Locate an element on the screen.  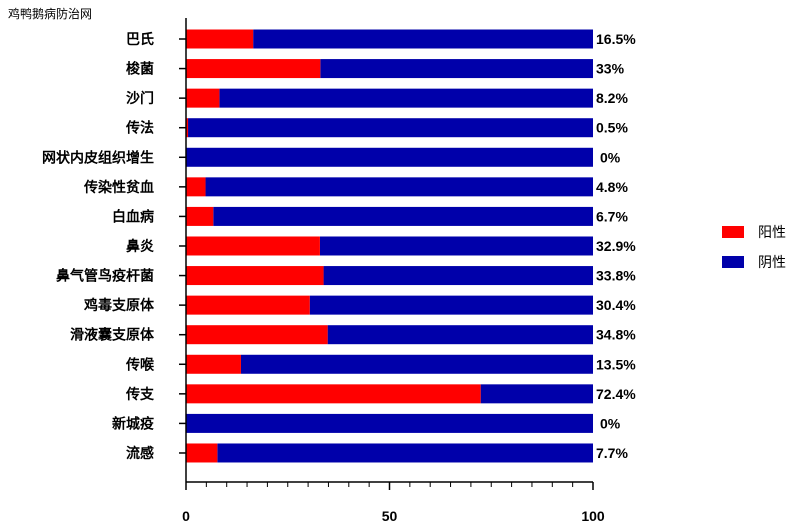
x-tick-label: 0 is located at coordinates (186, 516).